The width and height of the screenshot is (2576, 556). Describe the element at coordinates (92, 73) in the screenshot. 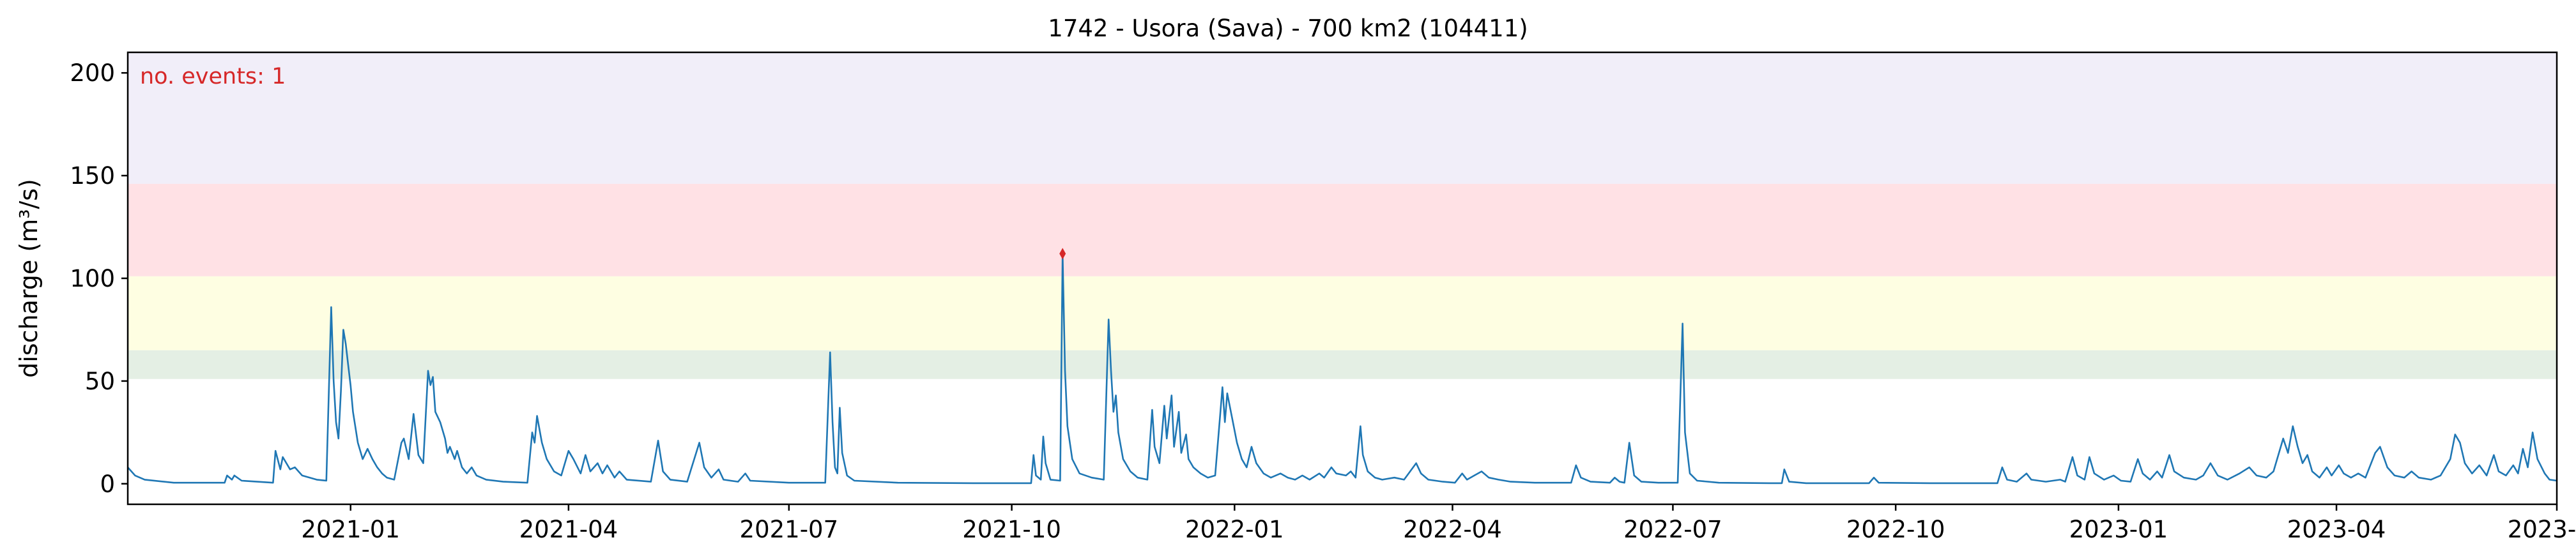

I see `y-tick-label: 200` at that location.